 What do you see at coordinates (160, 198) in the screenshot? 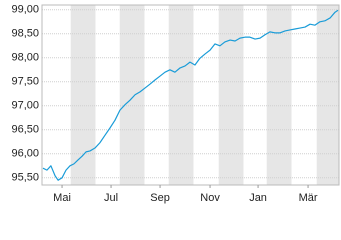
I see `x-tick-label: Sep` at bounding box center [160, 198].